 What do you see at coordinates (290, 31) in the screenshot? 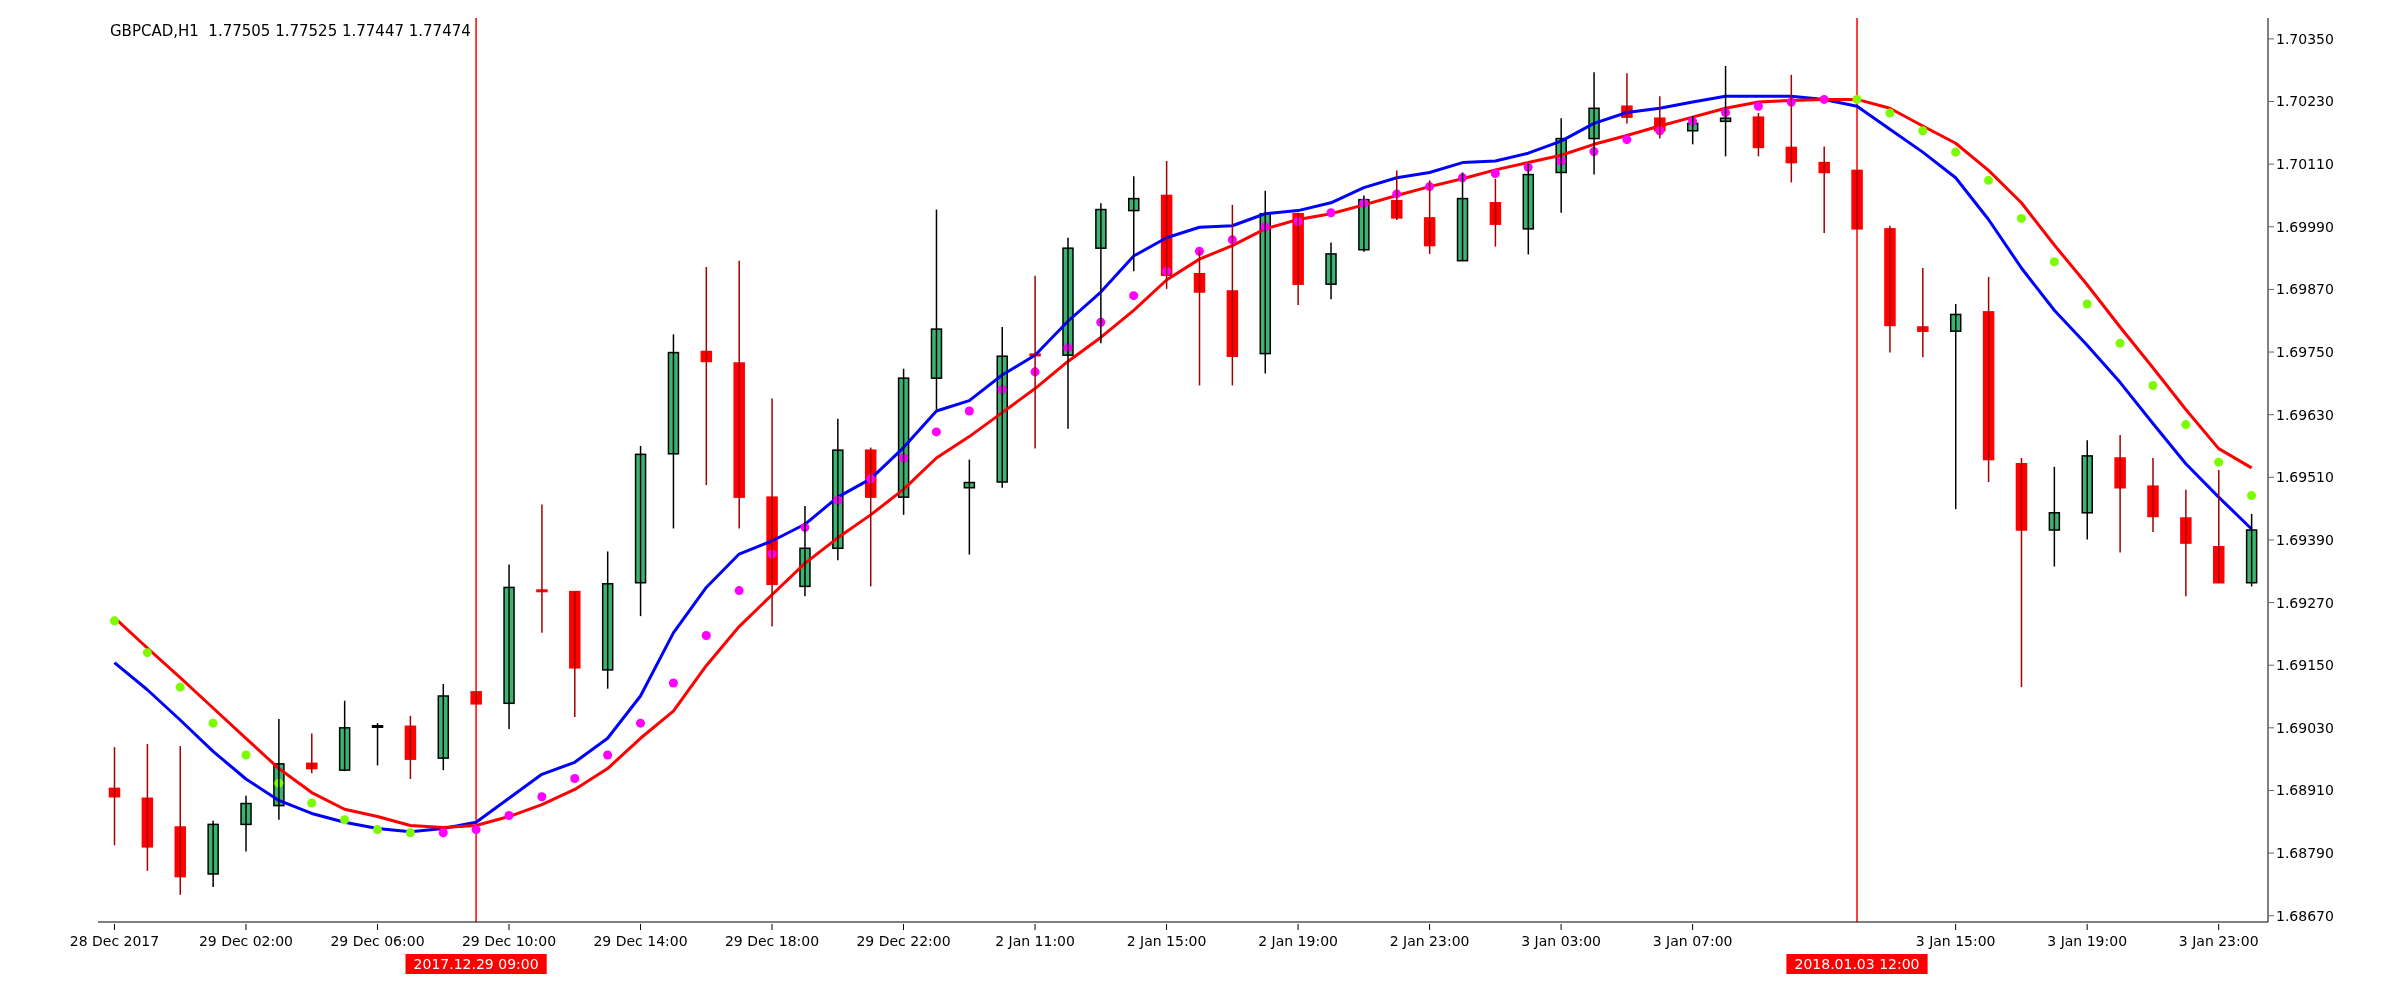
I see `chart-title: GBPCAD,H1 1.77505 1.77525 1.77447 1.77474` at bounding box center [290, 31].